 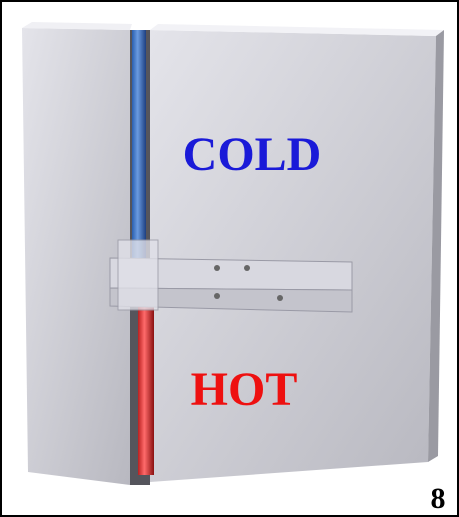 I want to click on hot-label: HOT, so click(x=244, y=389).